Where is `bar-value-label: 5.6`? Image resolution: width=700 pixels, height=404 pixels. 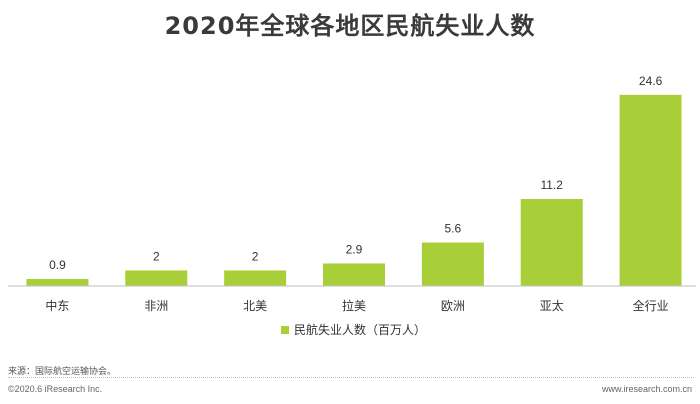 bar-value-label: 5.6 is located at coordinates (453, 228).